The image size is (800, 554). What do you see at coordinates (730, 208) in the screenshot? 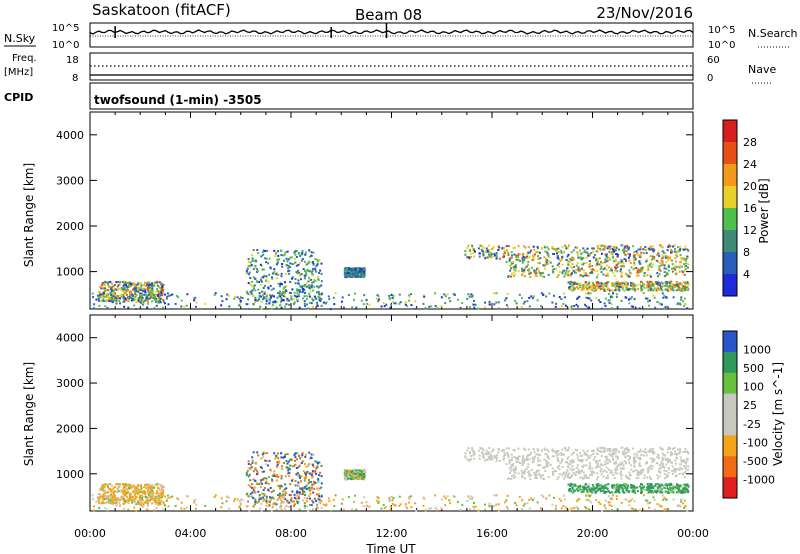
I see `colorbar-frame` at bounding box center [730, 208].